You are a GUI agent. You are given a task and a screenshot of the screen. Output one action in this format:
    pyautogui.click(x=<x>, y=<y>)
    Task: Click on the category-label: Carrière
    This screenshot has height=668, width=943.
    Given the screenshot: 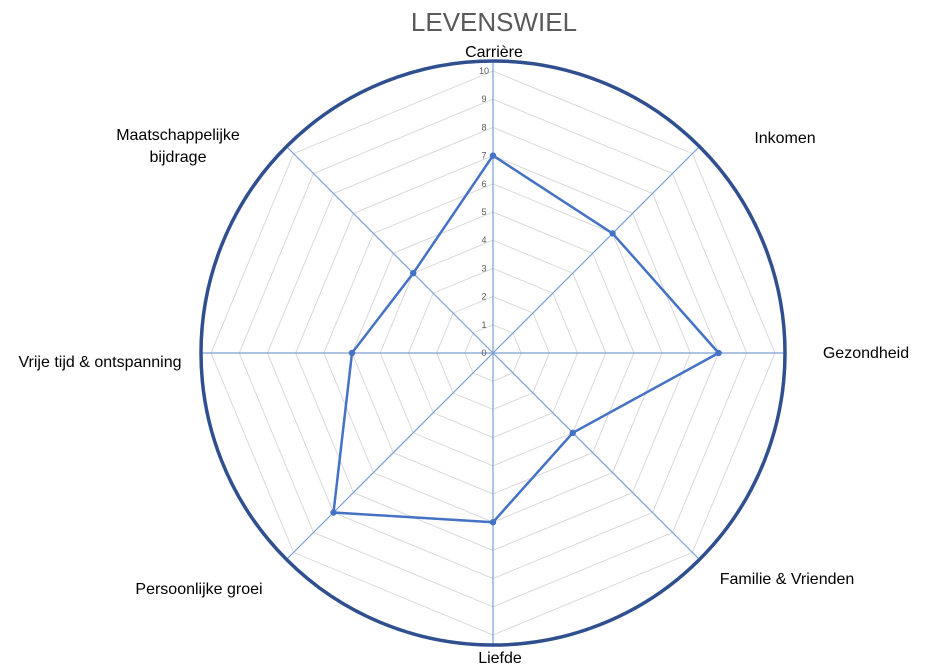 What is the action you would take?
    pyautogui.click(x=494, y=52)
    